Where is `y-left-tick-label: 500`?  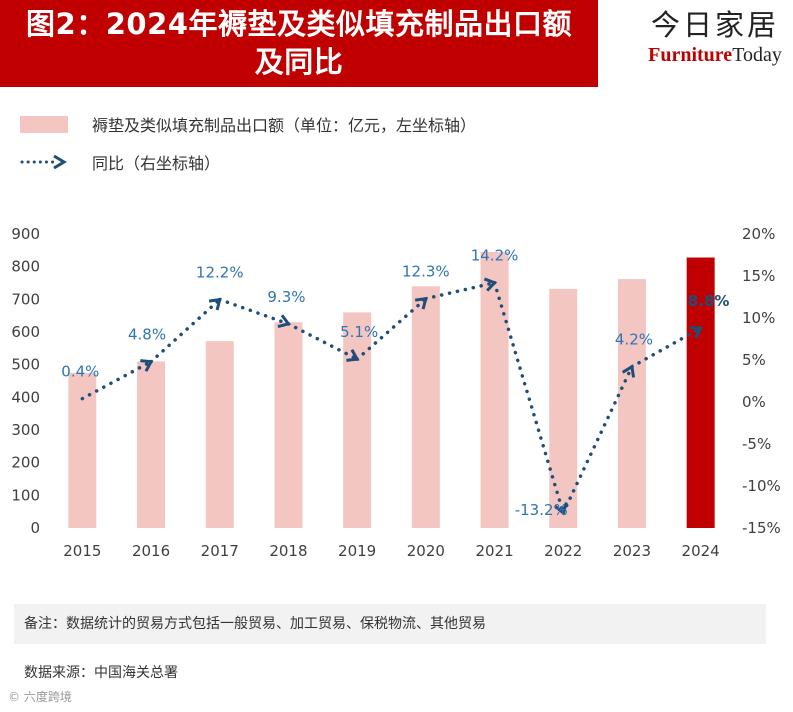 y-left-tick-label: 500 is located at coordinates (25, 365).